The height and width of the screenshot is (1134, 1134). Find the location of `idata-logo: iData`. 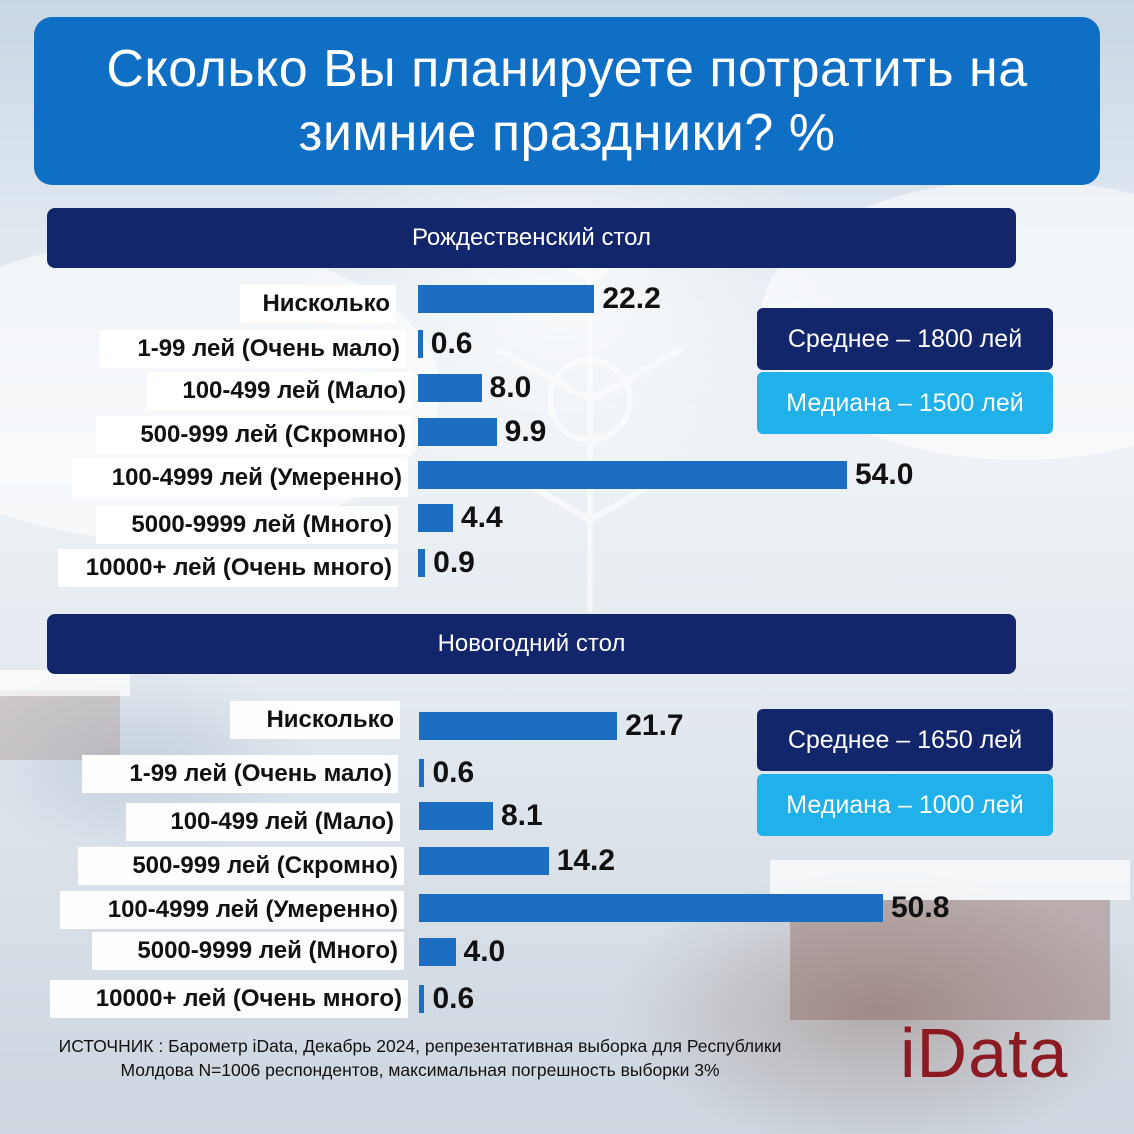

idata-logo: iData is located at coordinates (984, 1053).